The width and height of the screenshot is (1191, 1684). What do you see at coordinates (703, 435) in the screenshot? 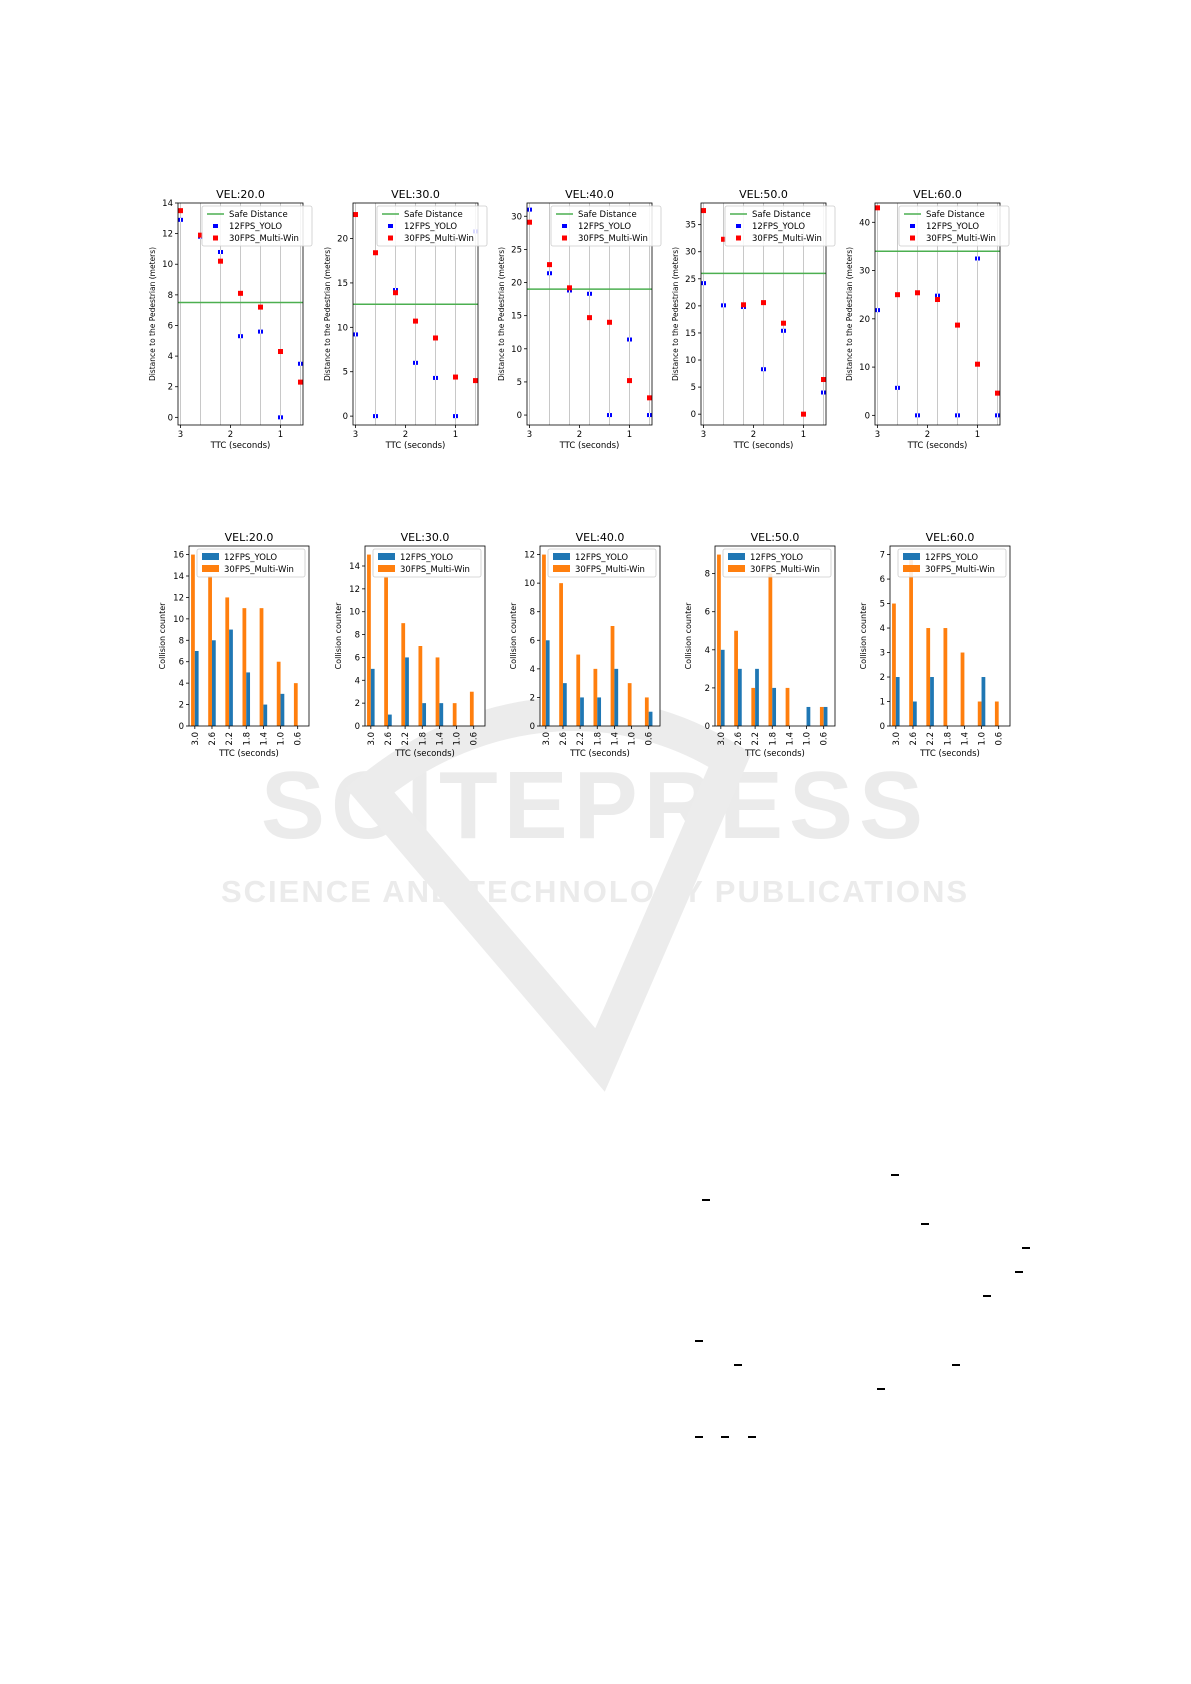
I see `x-tick-label: 3` at bounding box center [703, 435].